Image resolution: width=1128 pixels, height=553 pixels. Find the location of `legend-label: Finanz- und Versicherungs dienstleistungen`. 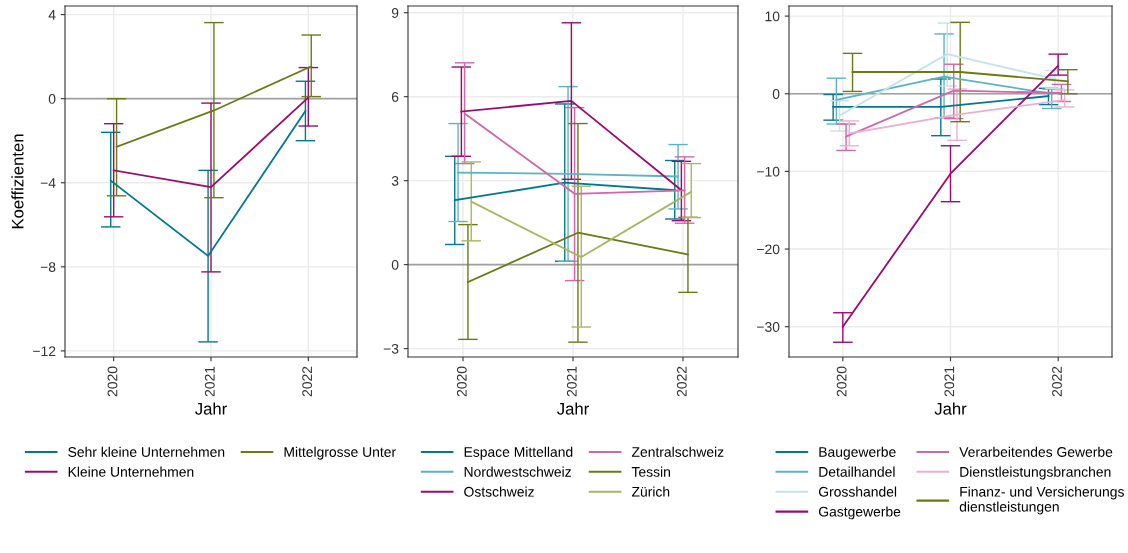

legend-label: Finanz- und Versicherungs dienstleistungen is located at coordinates (1041, 500).